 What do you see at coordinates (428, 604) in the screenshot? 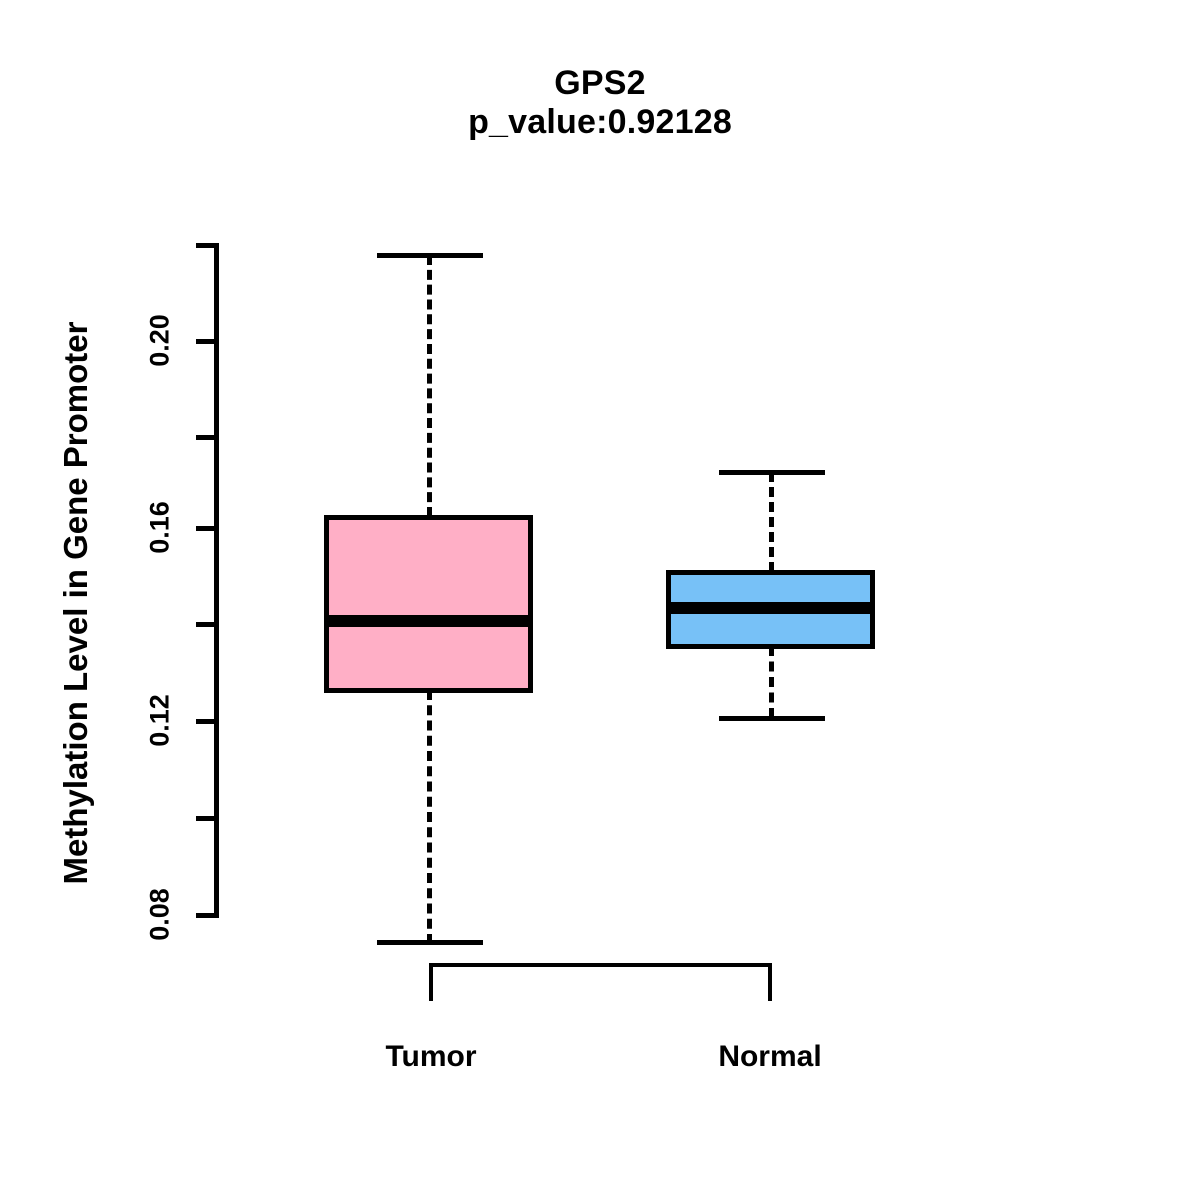
I see `tumor-box` at bounding box center [428, 604].